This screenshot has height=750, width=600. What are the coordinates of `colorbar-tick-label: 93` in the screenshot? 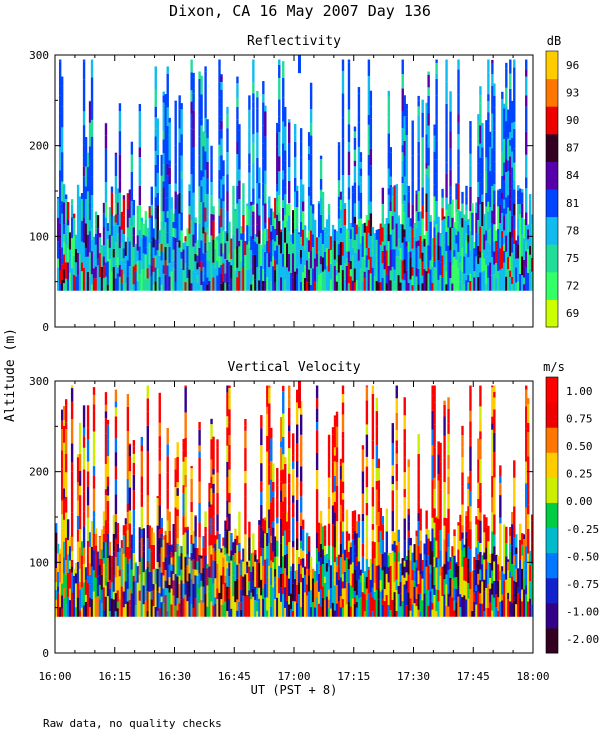 It's located at (572, 92).